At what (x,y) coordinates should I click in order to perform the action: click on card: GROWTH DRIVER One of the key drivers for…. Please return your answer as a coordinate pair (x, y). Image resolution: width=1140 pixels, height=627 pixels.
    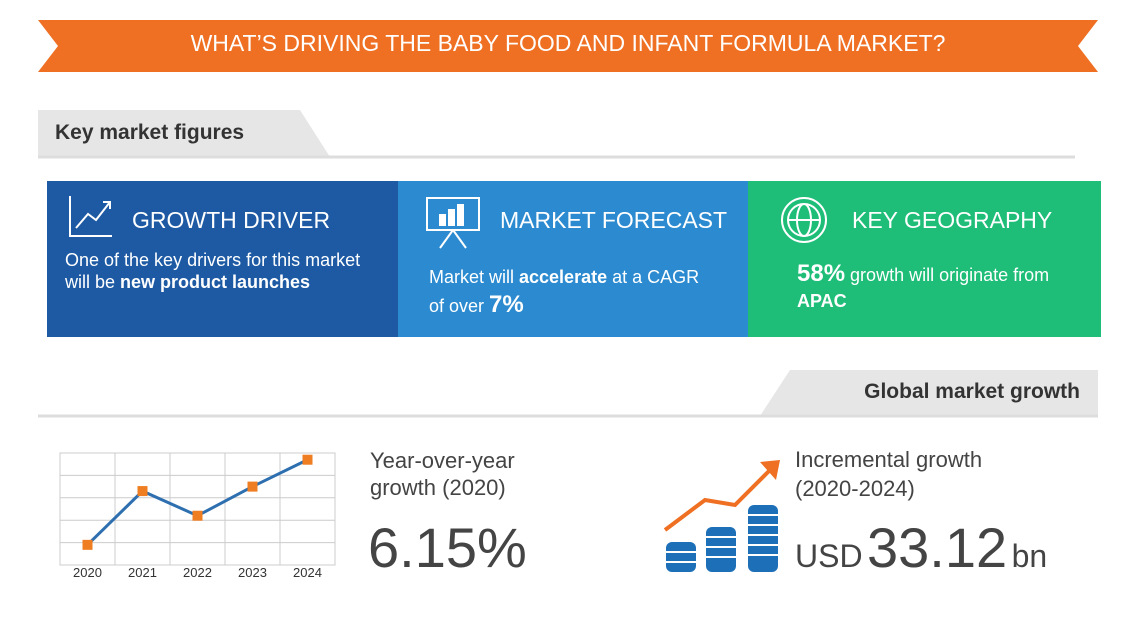
    Looking at the image, I should click on (223, 259).